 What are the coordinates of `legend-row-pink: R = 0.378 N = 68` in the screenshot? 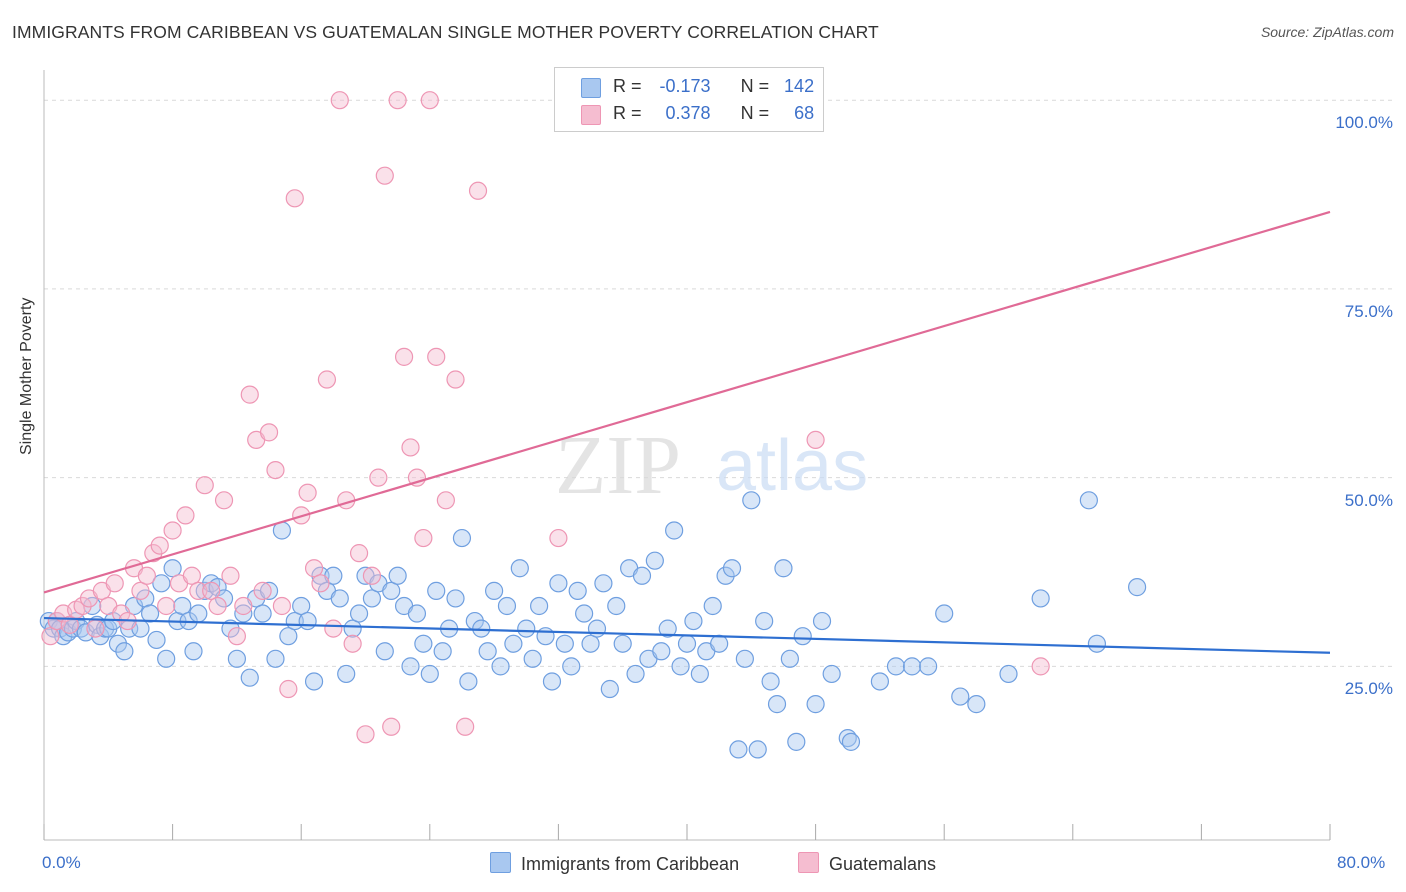 It's located at (713, 113).